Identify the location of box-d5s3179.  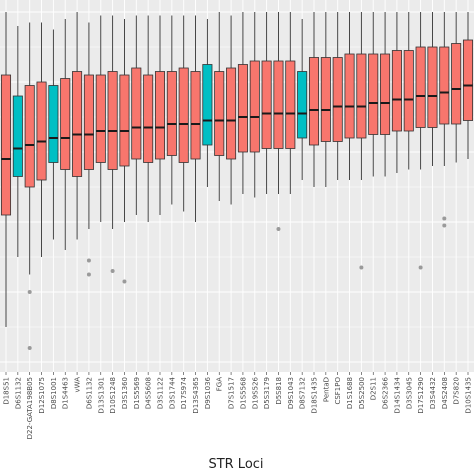
(266, 103).